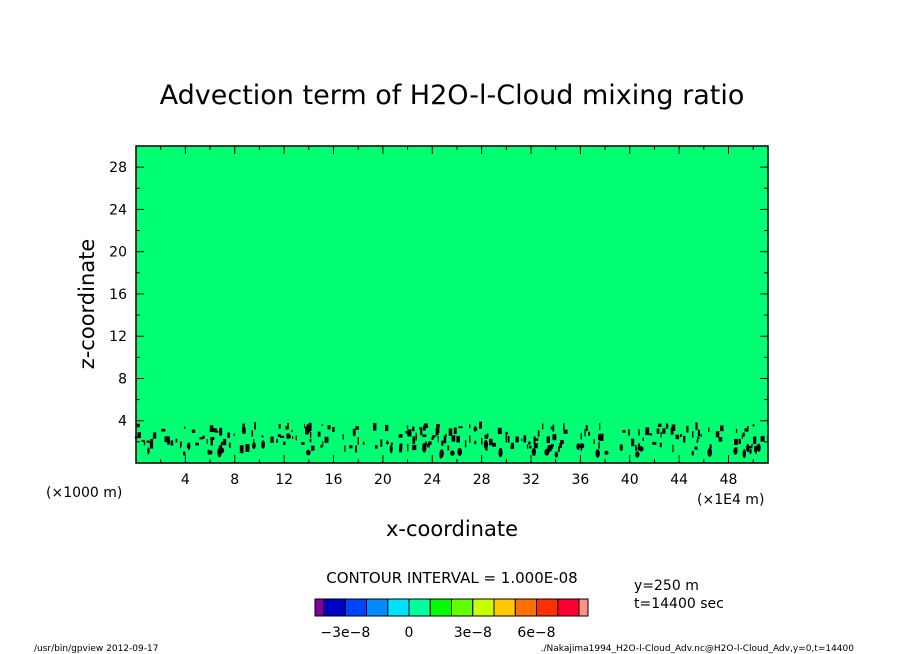  I want to click on x-tick-label: 4, so click(185, 480).